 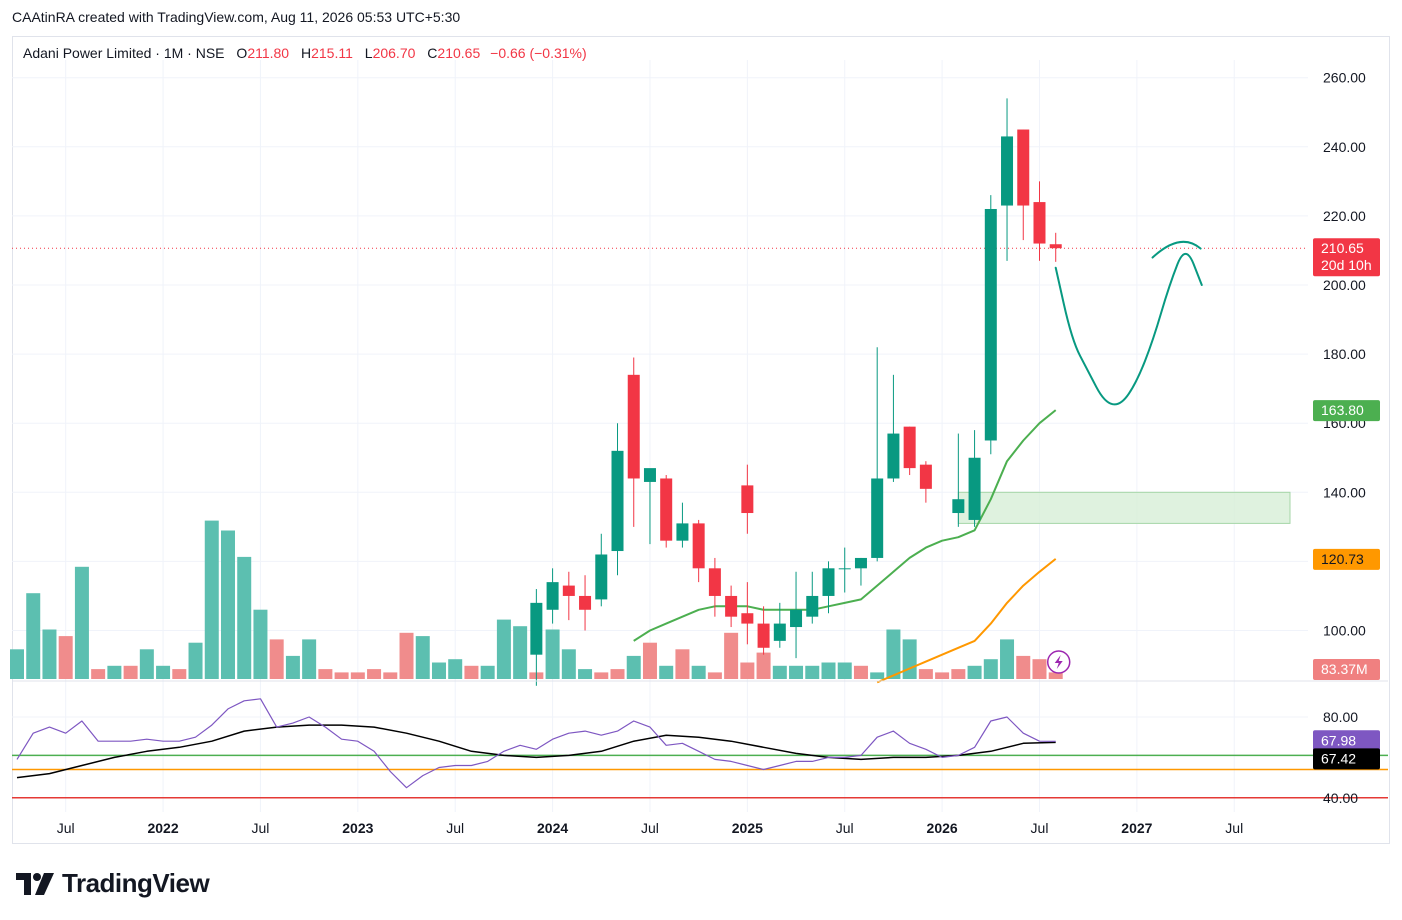 What do you see at coordinates (242, 53) in the screenshot?
I see `open-label: O` at bounding box center [242, 53].